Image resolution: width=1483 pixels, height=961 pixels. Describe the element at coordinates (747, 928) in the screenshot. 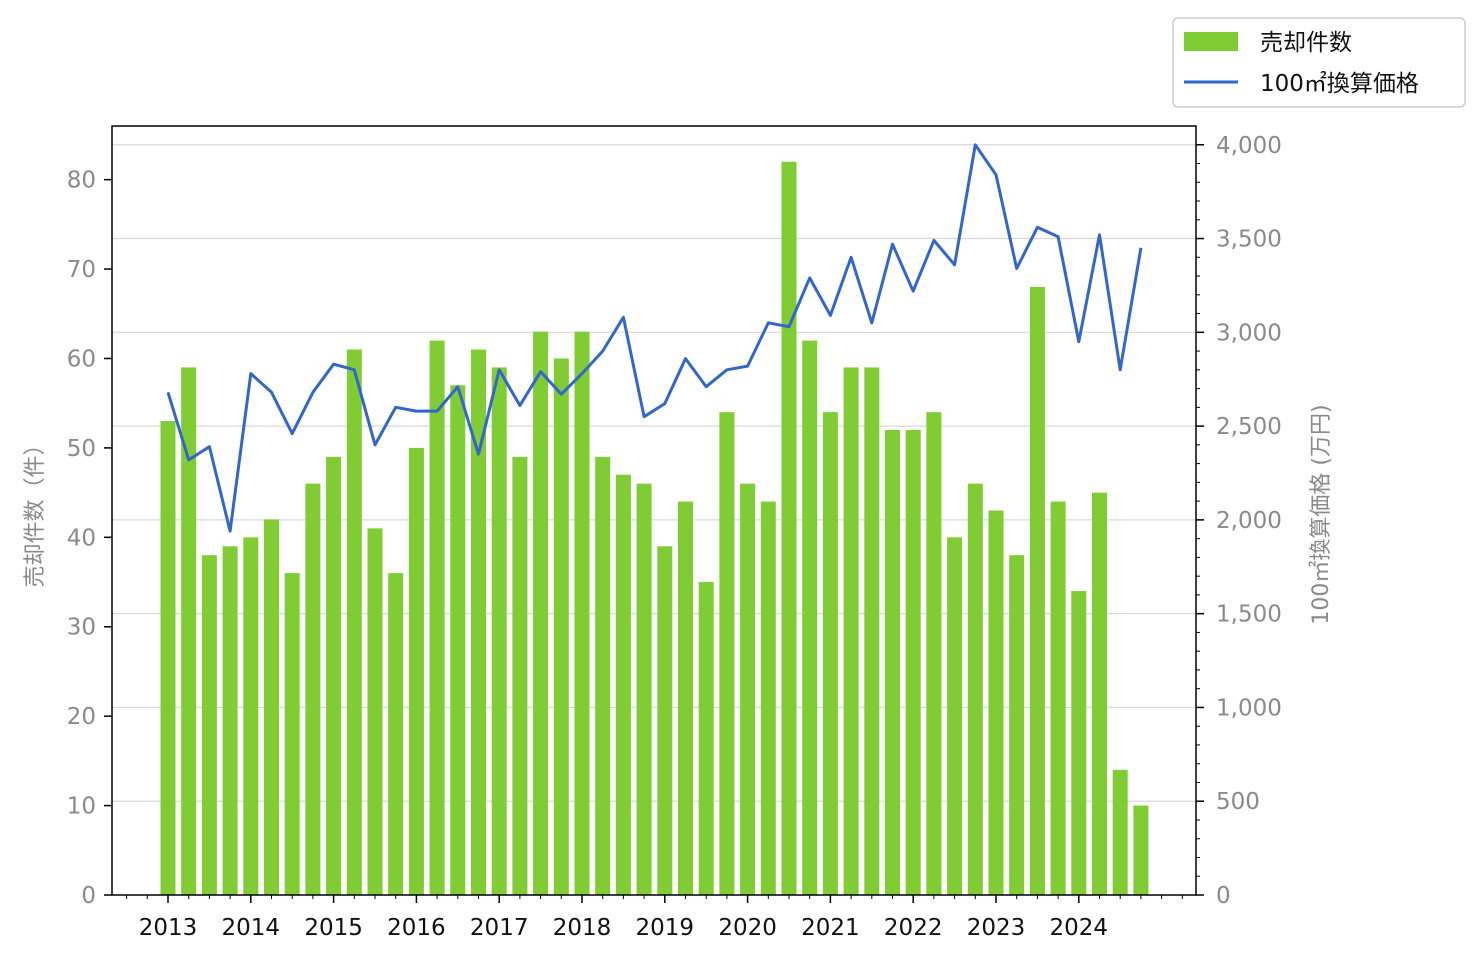

I see `x-tick-label: 2020` at that location.